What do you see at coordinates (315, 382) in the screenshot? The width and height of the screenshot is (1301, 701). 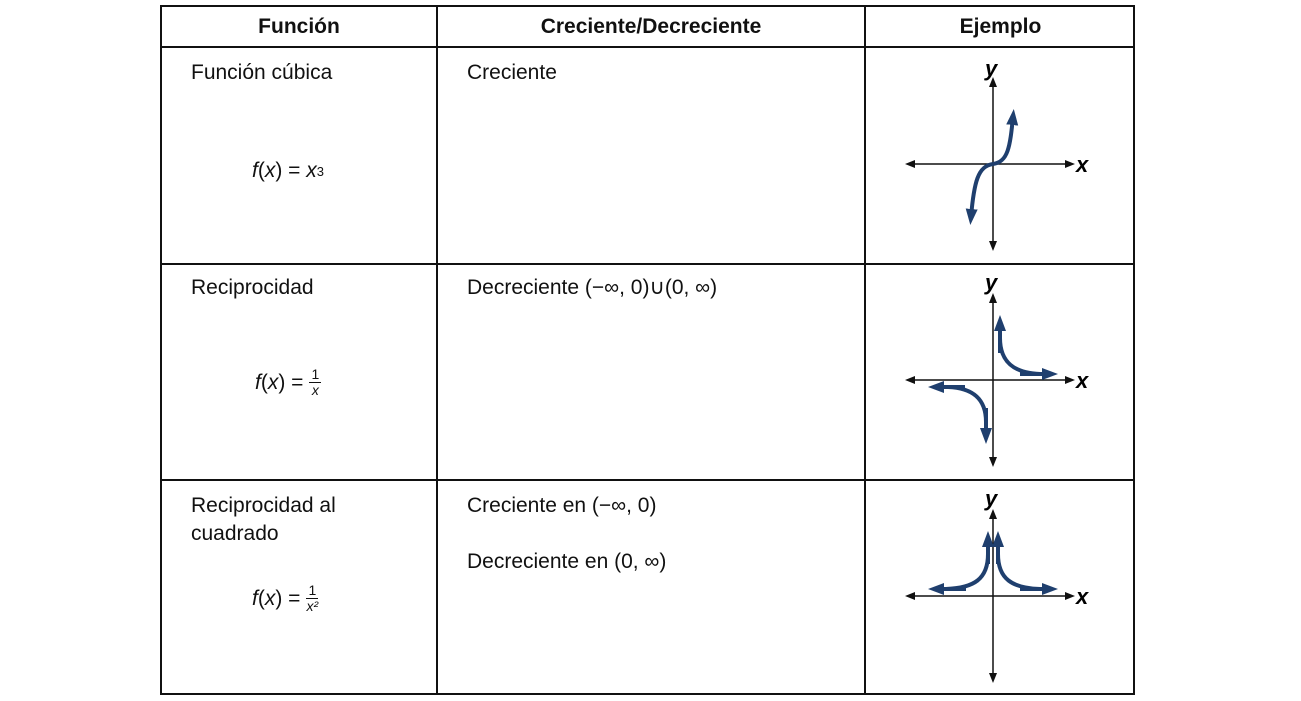 I see `fraction: 1 x` at bounding box center [315, 382].